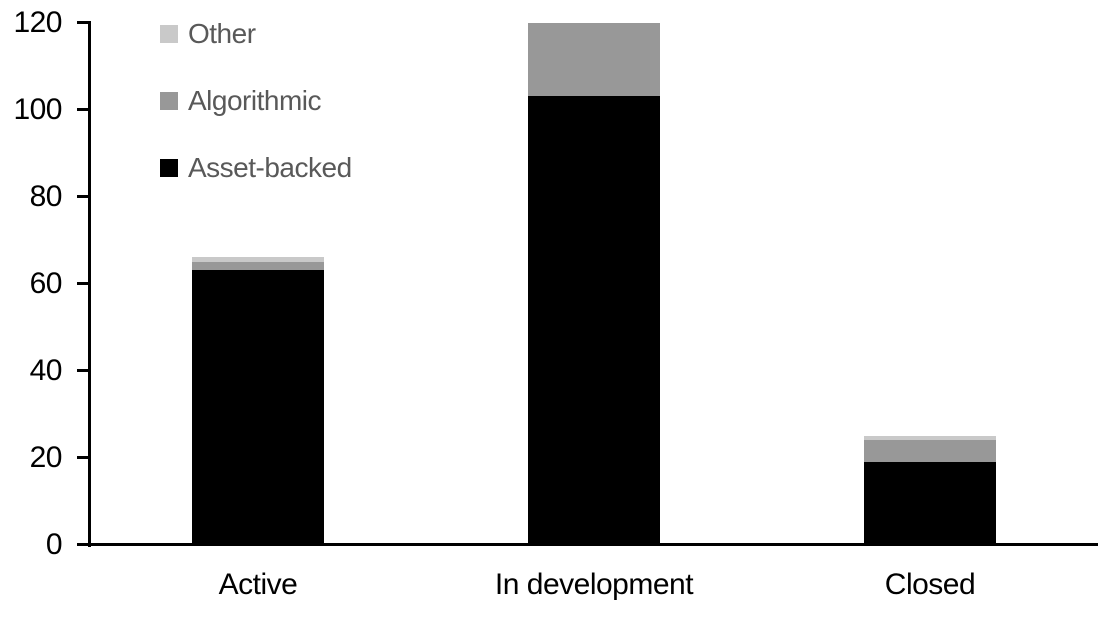 The height and width of the screenshot is (618, 1102). Describe the element at coordinates (169, 34) in the screenshot. I see `legend-swatch-other` at that location.